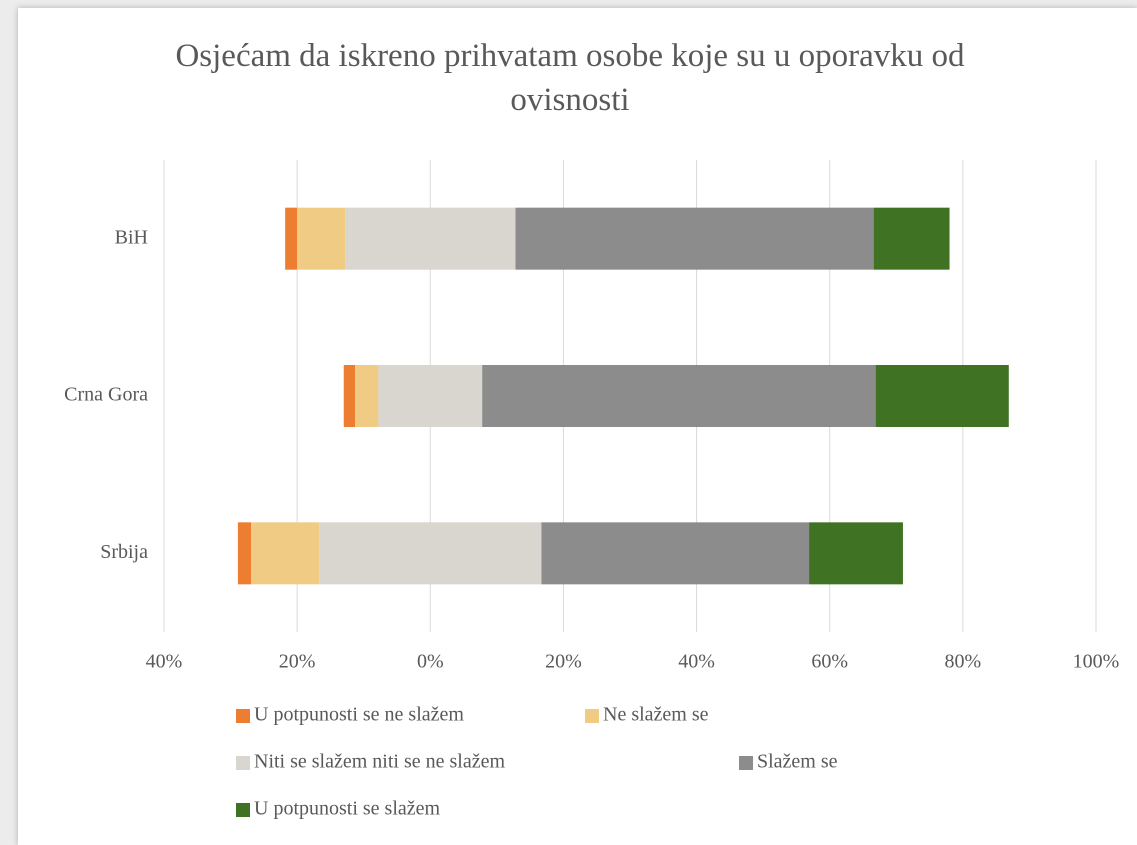  I want to click on x-tick-label: 0%, so click(430, 662).